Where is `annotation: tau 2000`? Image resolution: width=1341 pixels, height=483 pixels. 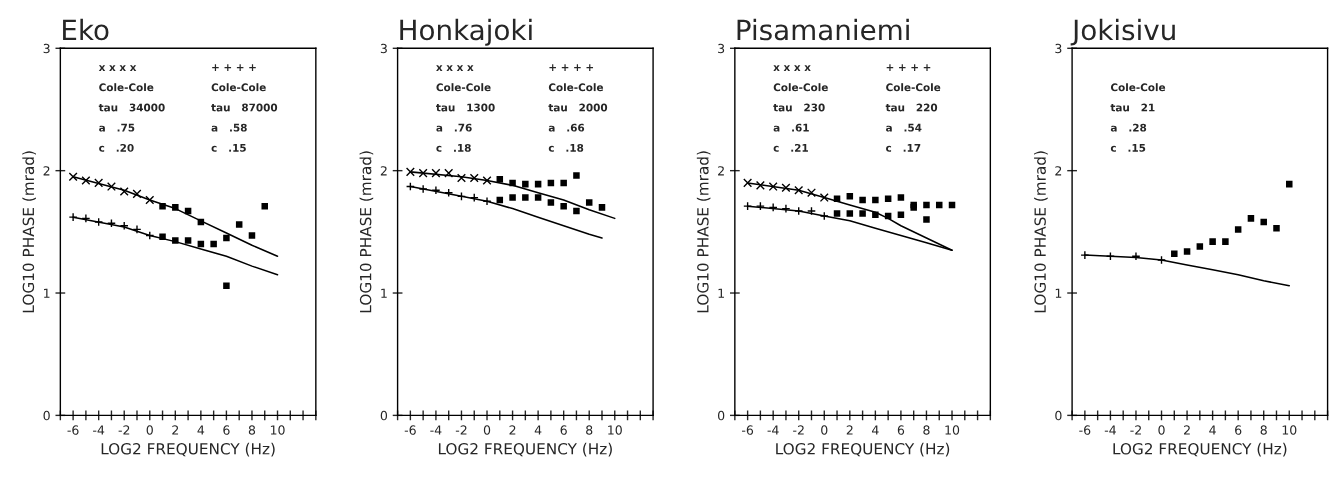 annotation: tau 2000 is located at coordinates (578, 107).